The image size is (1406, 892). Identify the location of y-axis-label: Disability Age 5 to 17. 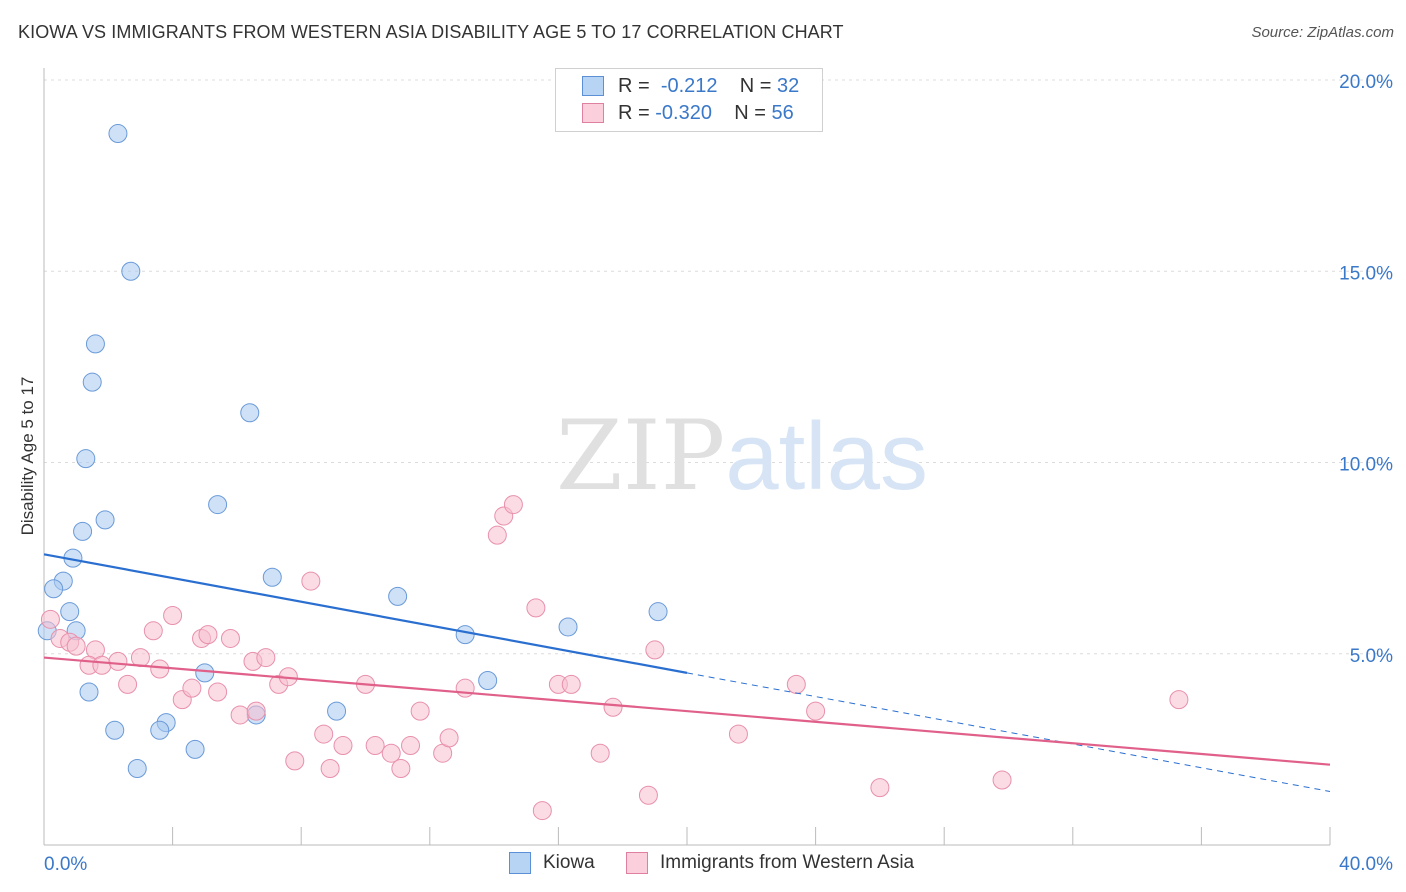
(27, 456).